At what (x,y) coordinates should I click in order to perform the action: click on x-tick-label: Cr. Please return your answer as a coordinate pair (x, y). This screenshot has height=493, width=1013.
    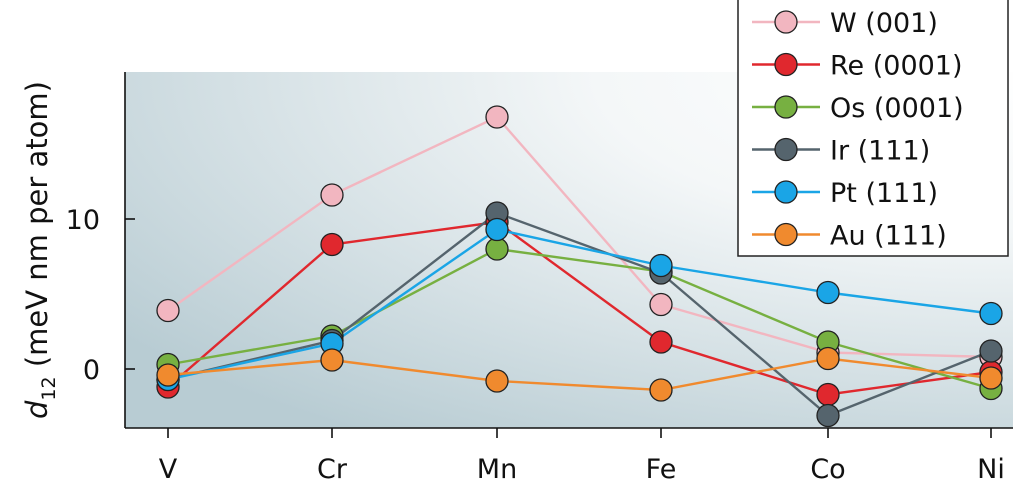
    Looking at the image, I should click on (332, 469).